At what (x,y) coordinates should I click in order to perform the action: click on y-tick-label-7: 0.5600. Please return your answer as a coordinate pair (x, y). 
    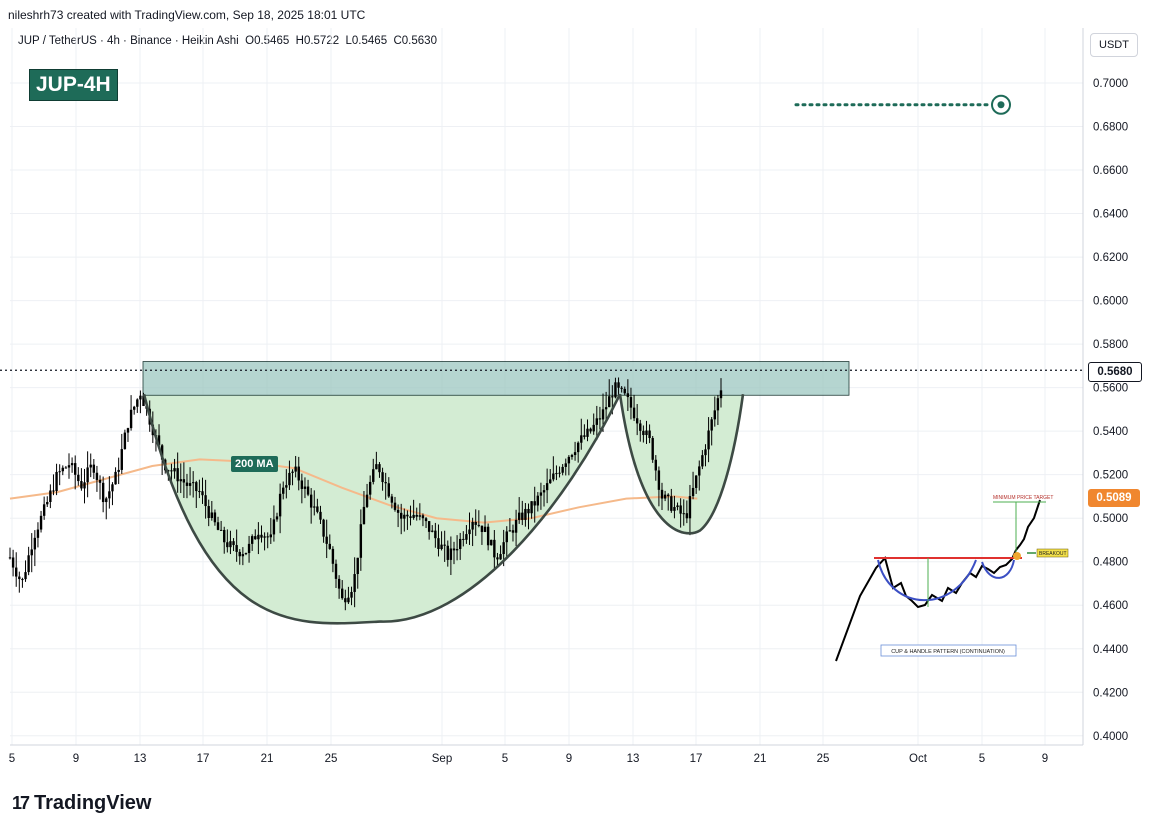
    Looking at the image, I should click on (1110, 389).